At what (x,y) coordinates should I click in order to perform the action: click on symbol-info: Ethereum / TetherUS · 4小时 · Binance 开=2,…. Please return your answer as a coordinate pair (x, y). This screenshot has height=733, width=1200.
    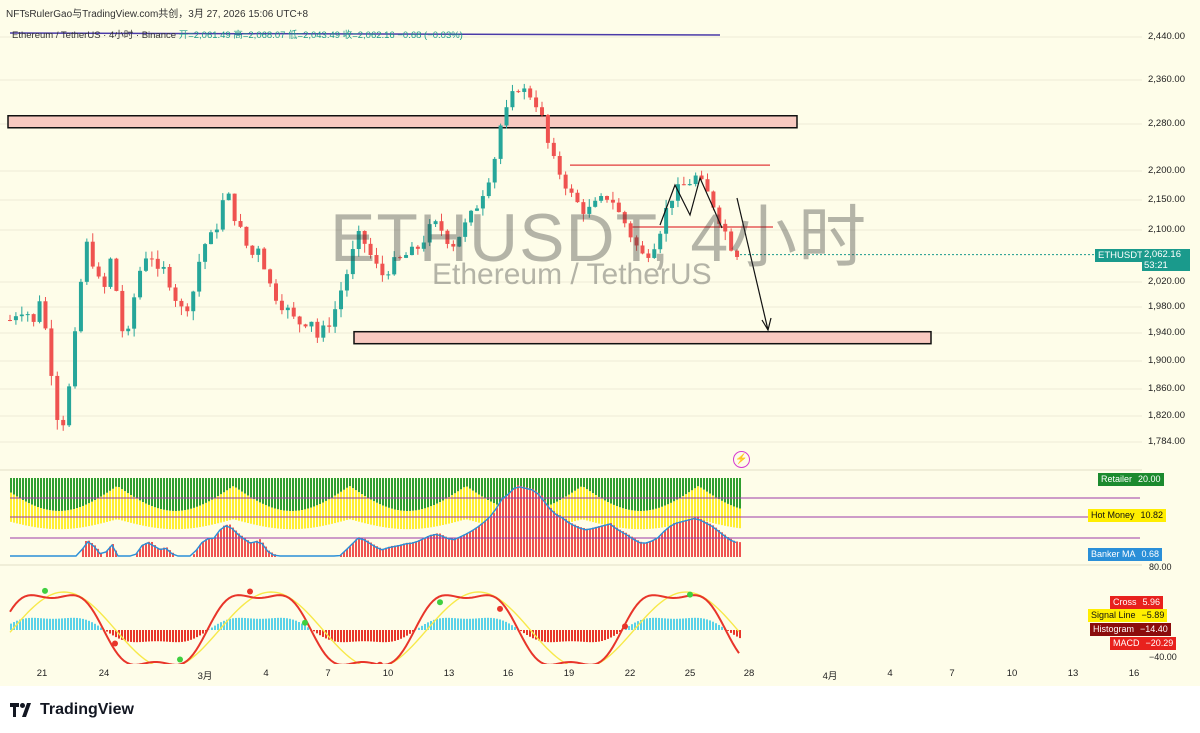
    Looking at the image, I should click on (237, 34).